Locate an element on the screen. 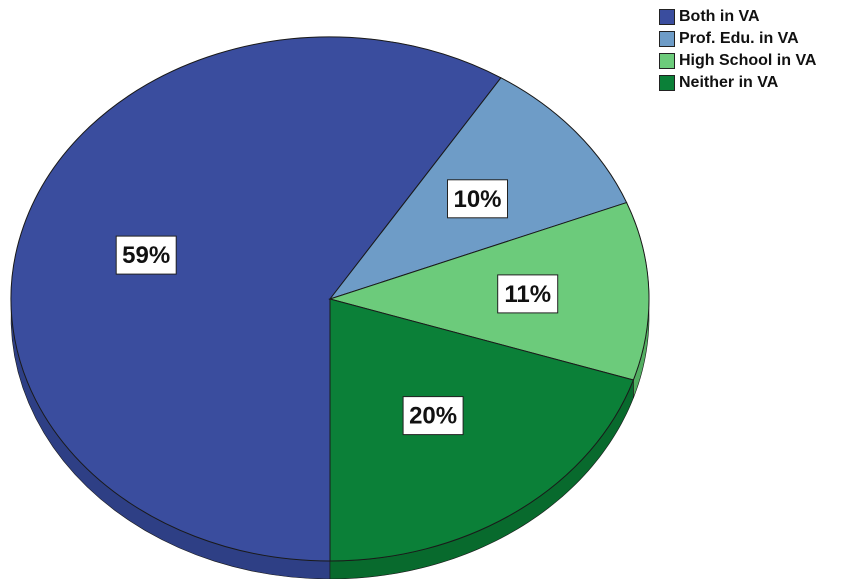 The image size is (858, 579). legend-label: High School in VA is located at coordinates (748, 60).